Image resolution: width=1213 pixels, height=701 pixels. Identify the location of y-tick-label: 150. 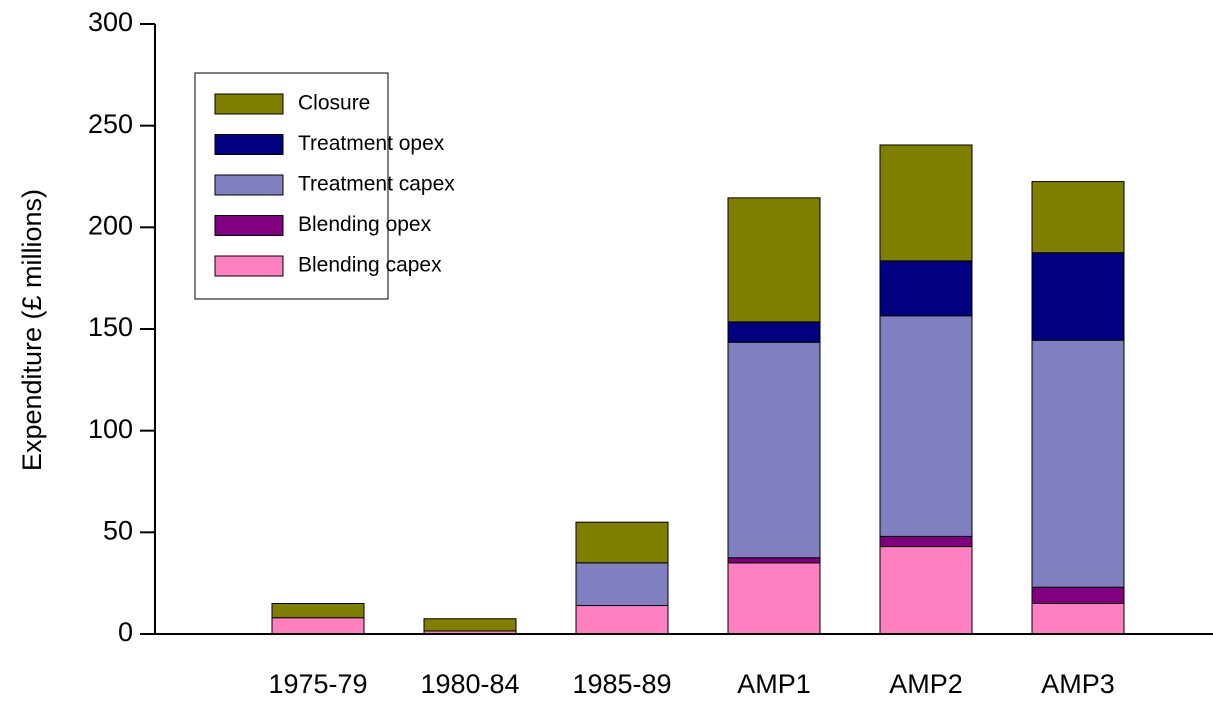
(110, 327).